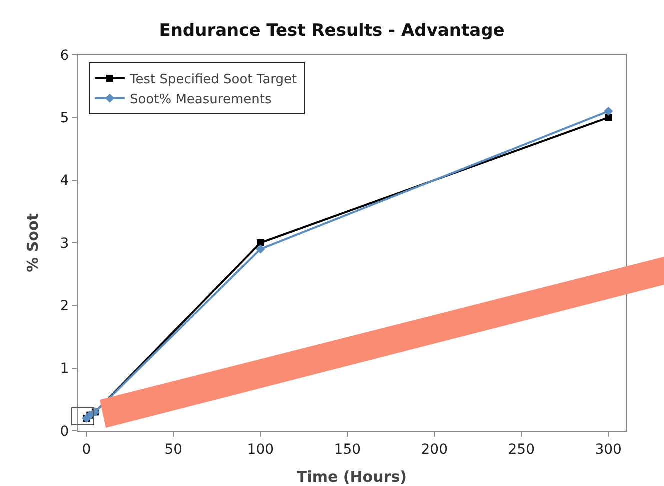  Describe the element at coordinates (608, 450) in the screenshot. I see `x-tick-label: 300` at that location.